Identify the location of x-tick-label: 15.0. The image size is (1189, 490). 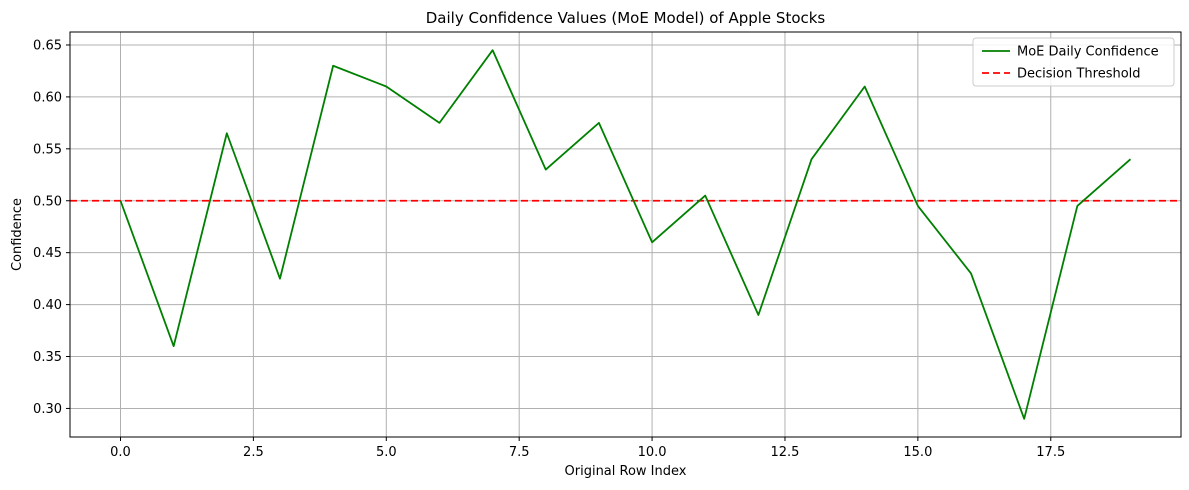
(917, 452).